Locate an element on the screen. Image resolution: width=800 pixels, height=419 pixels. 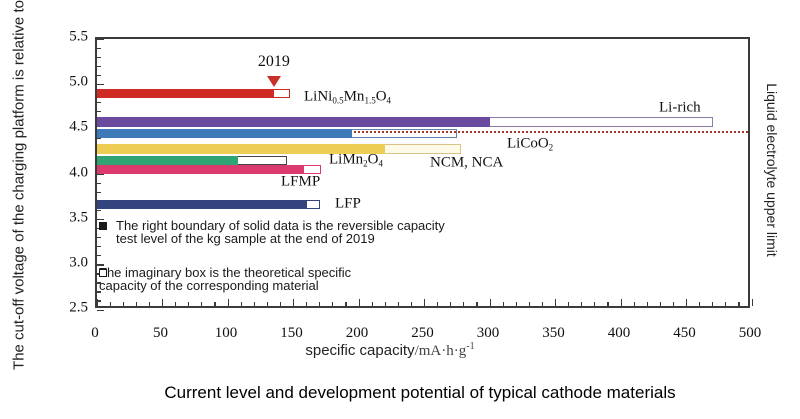
y-tick-label: 3.5 is located at coordinates (78, 217).